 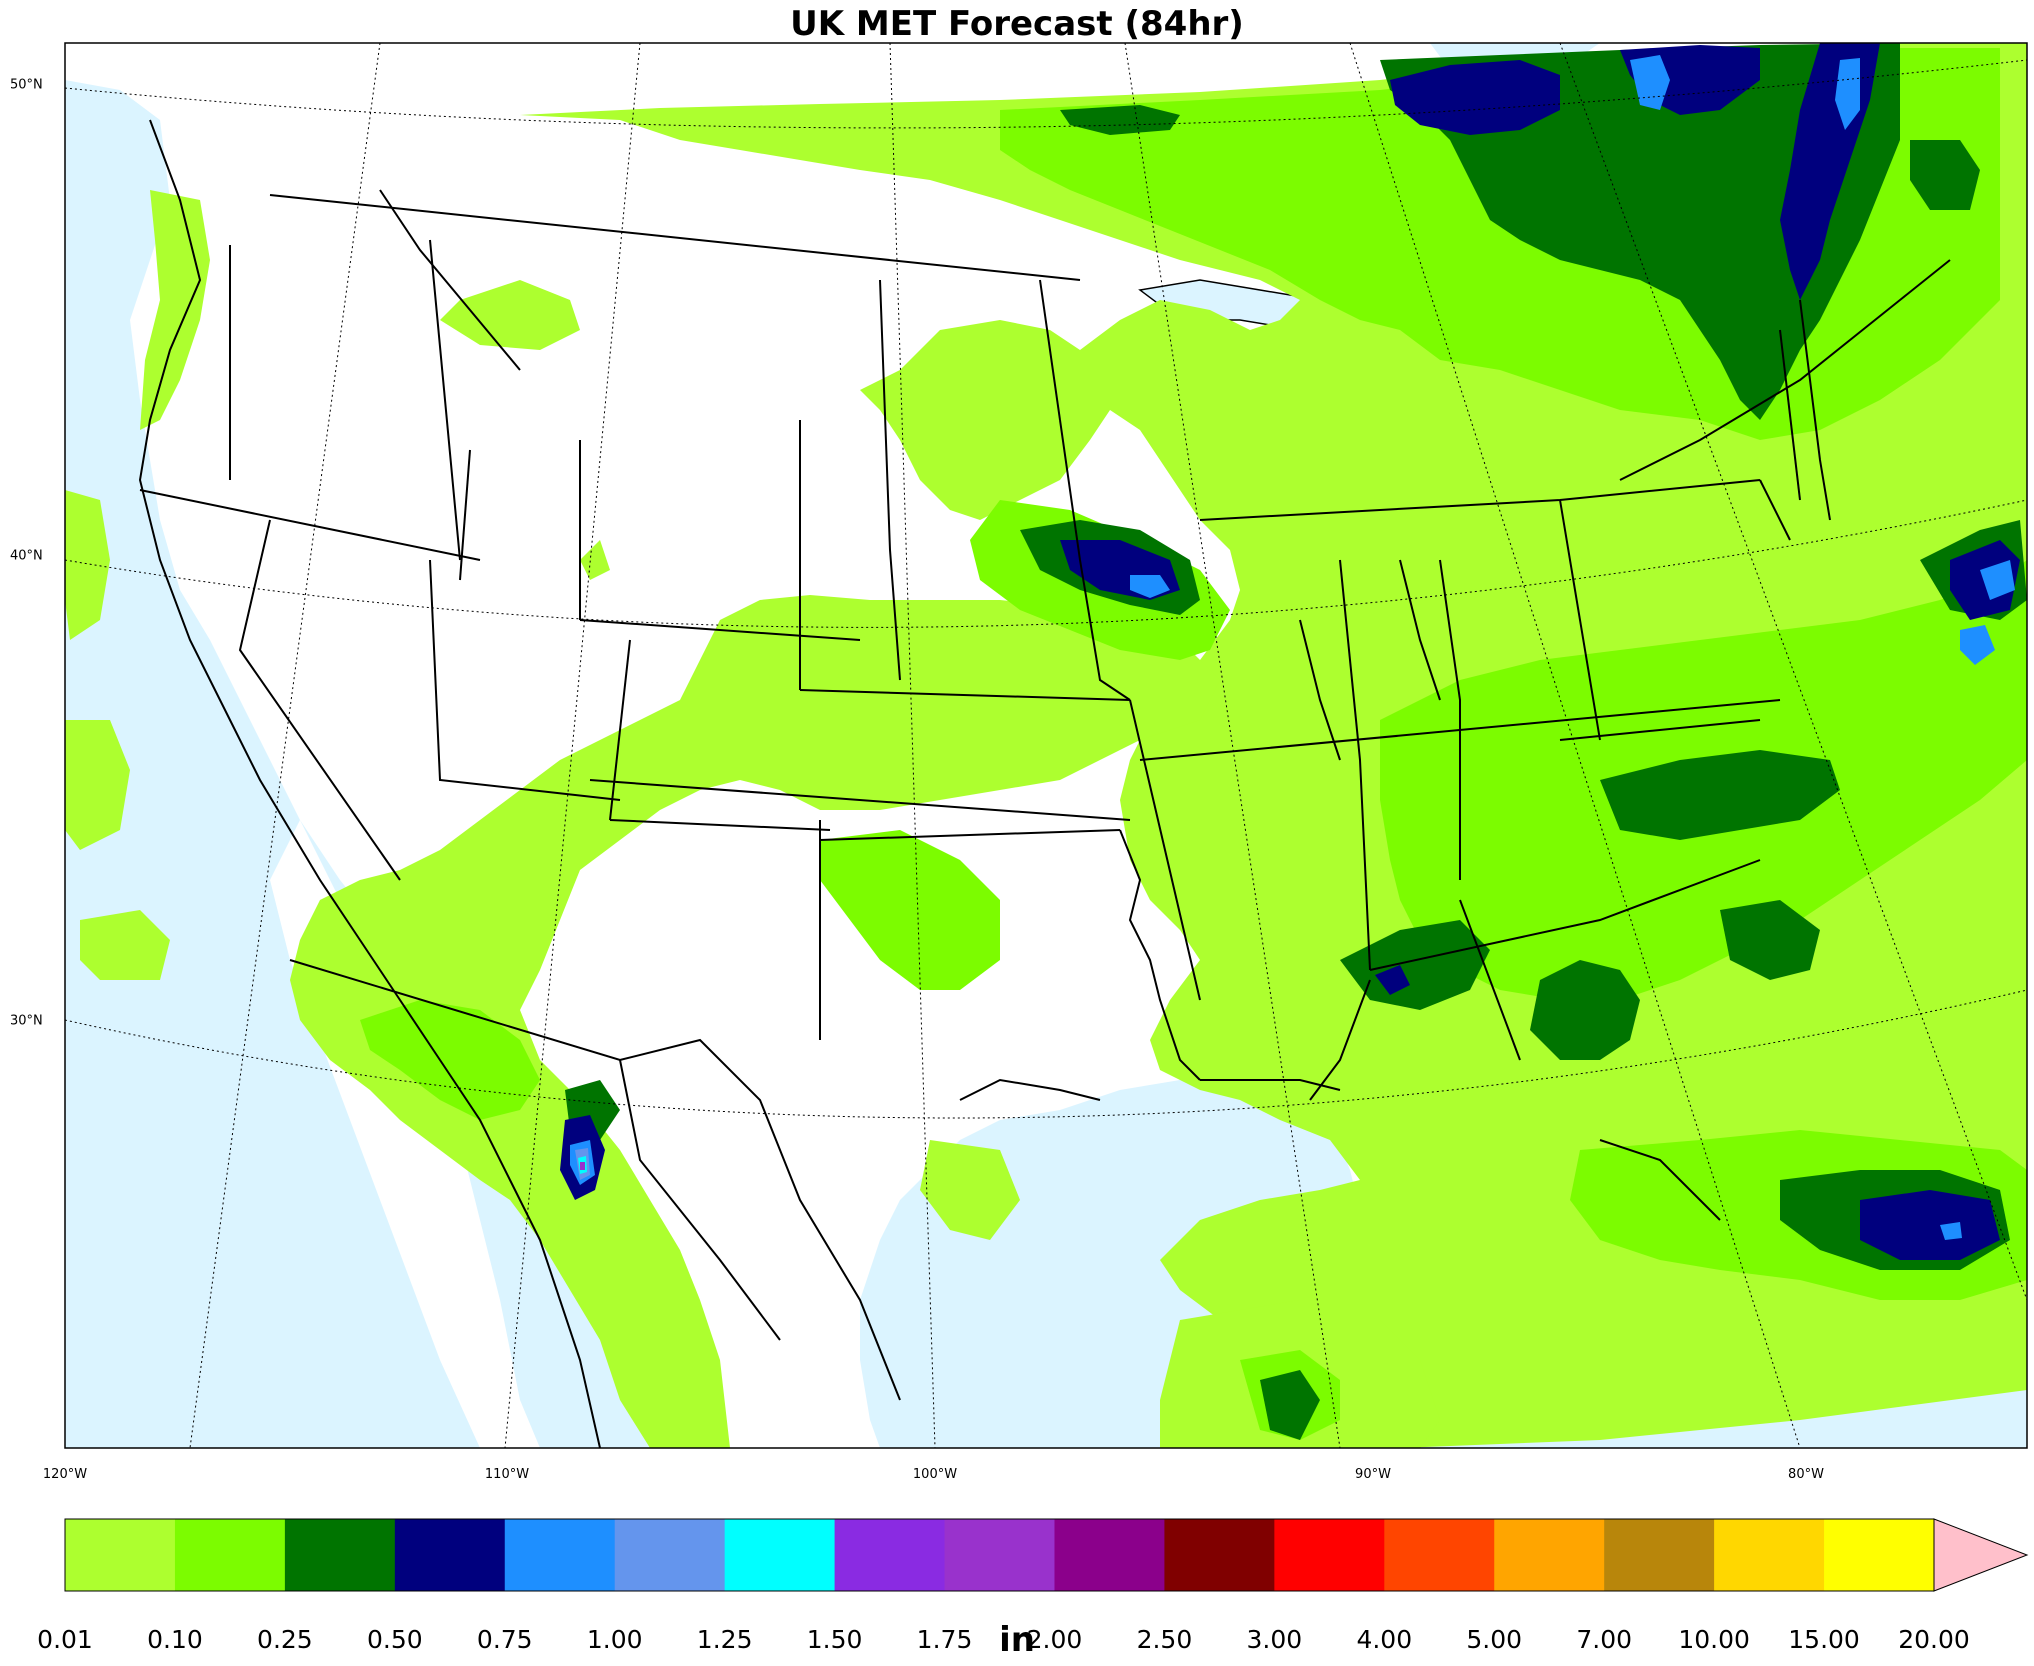 I want to click on lat-label-50n: 50°N, so click(x=26, y=85).